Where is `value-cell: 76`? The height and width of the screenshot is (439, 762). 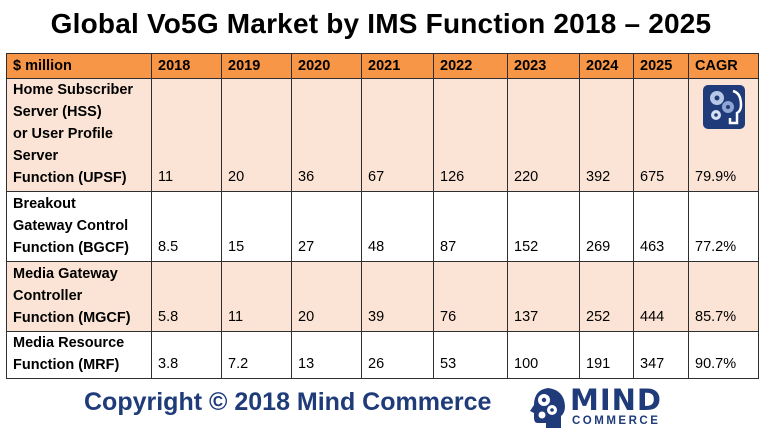 value-cell: 76 is located at coordinates (470, 296).